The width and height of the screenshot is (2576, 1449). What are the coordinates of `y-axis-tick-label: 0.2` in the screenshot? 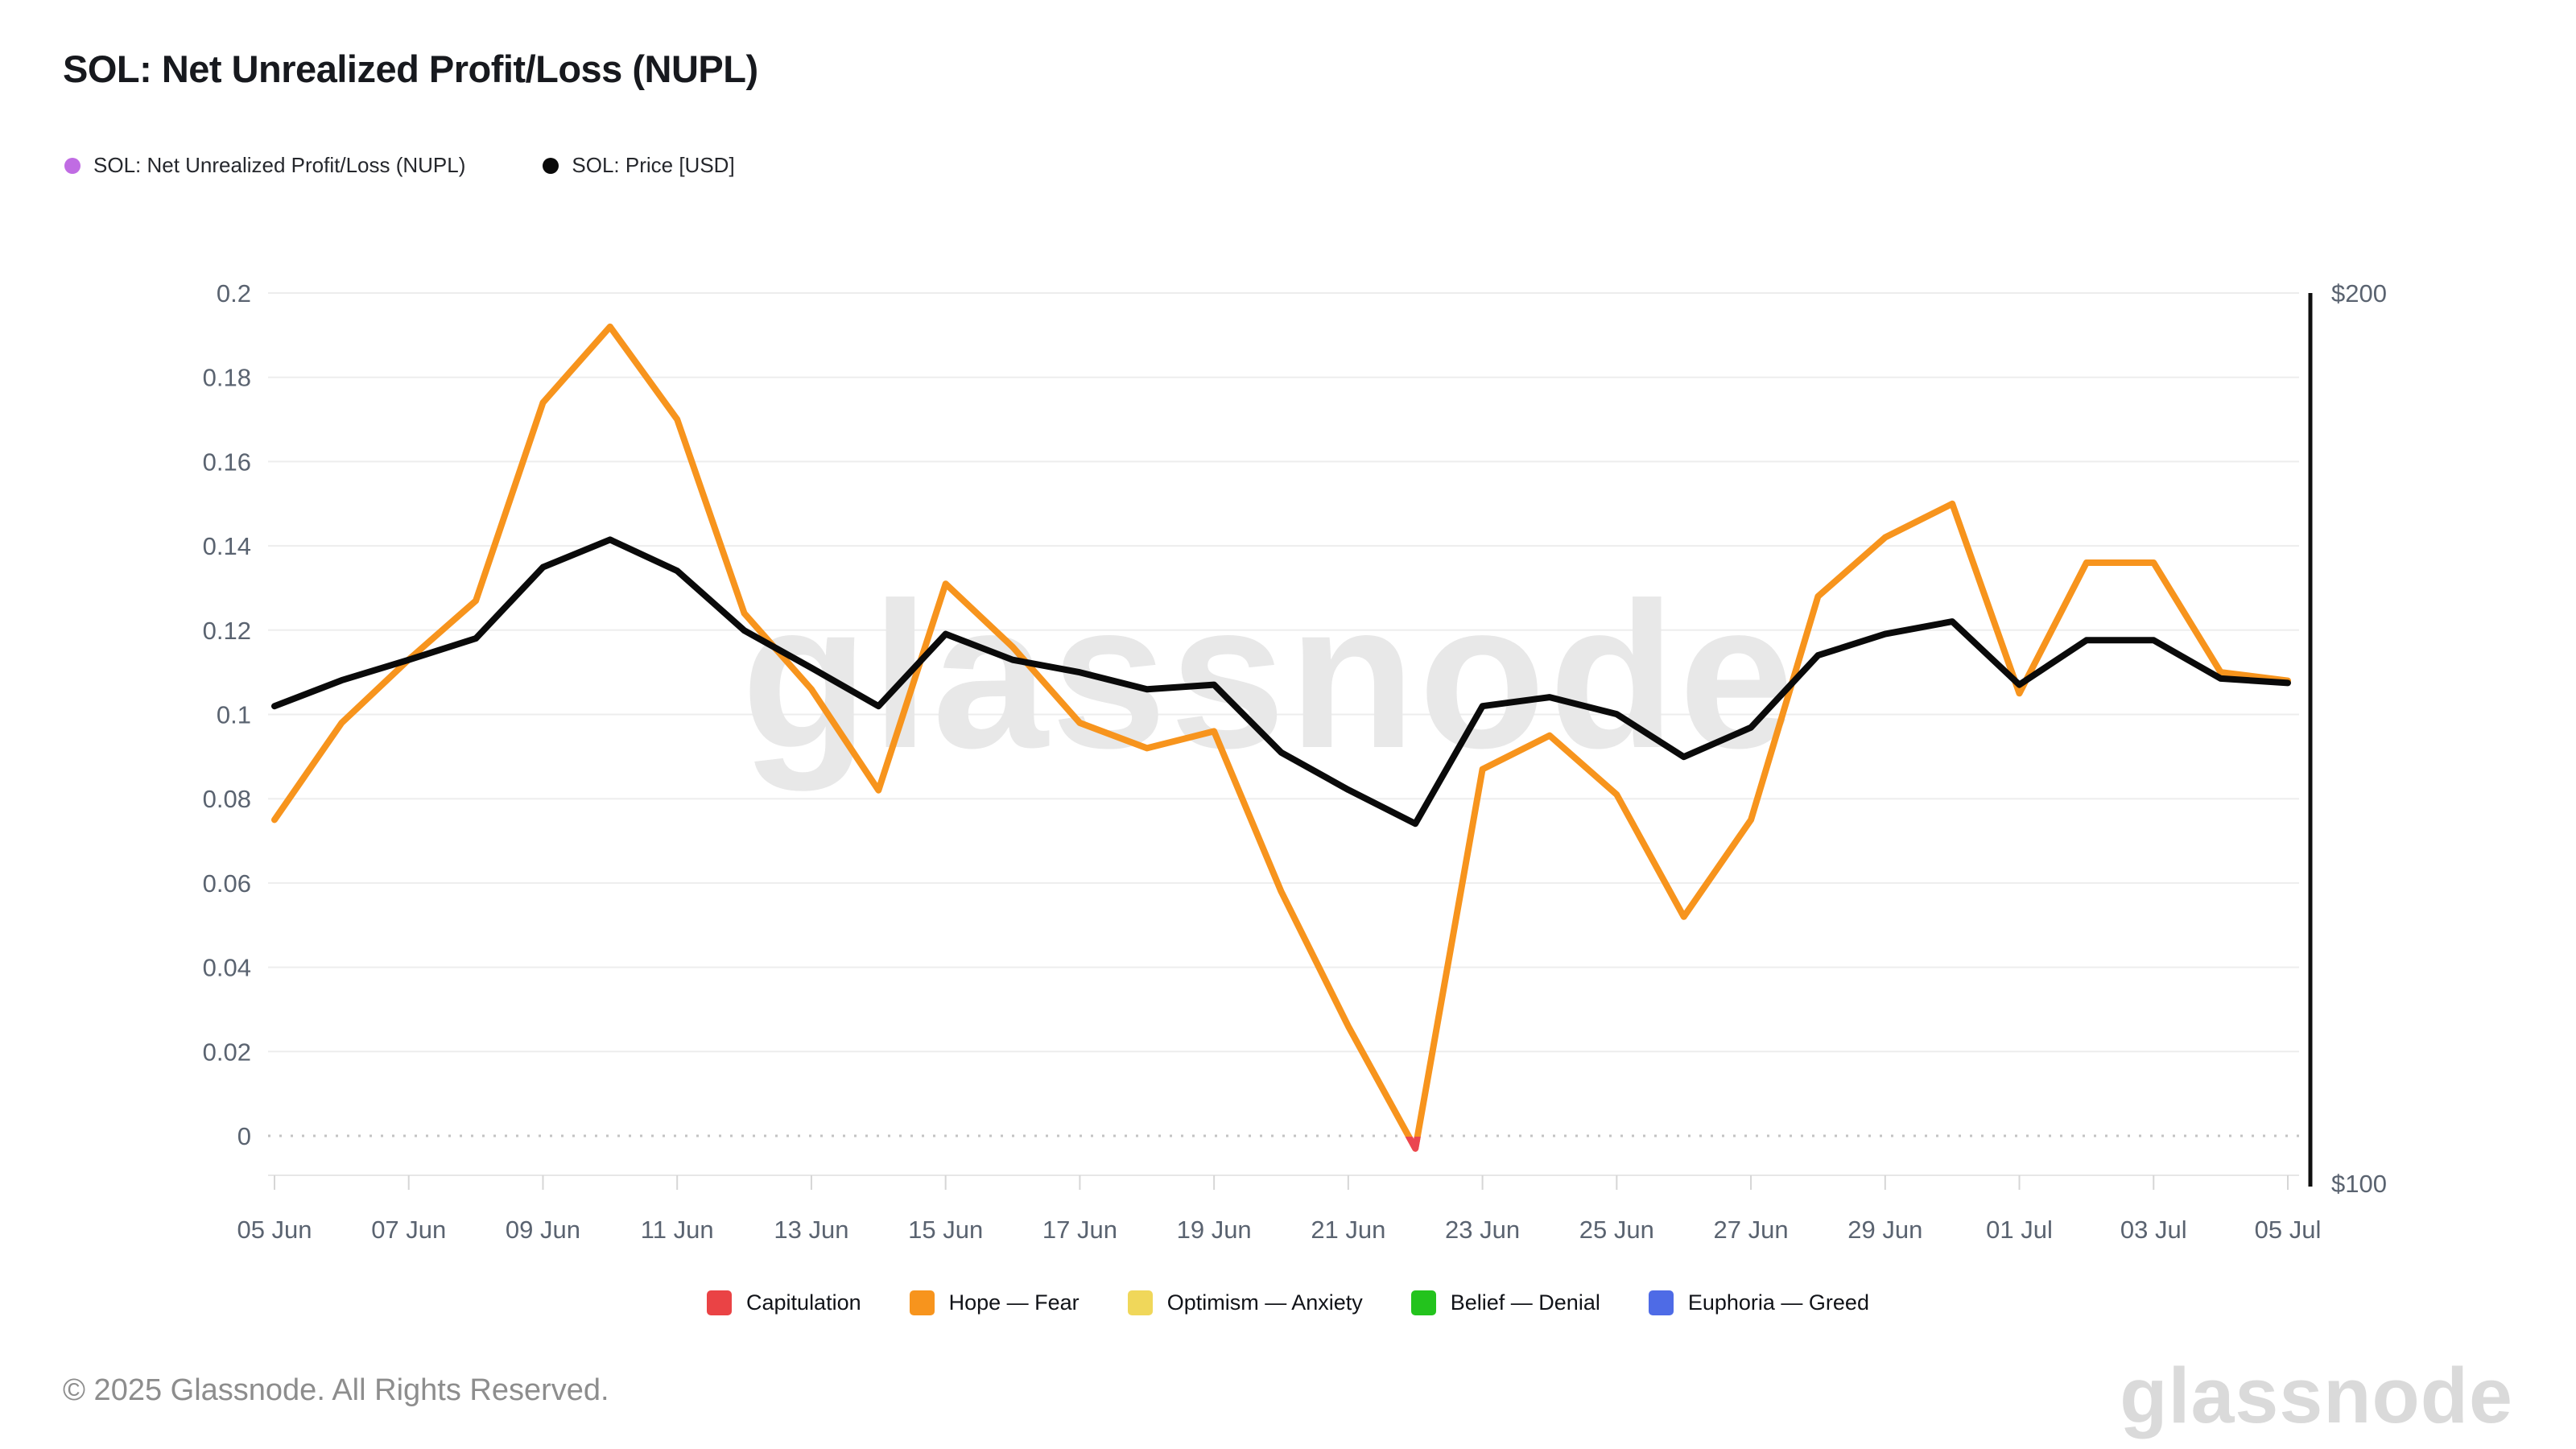 It's located at (234, 293).